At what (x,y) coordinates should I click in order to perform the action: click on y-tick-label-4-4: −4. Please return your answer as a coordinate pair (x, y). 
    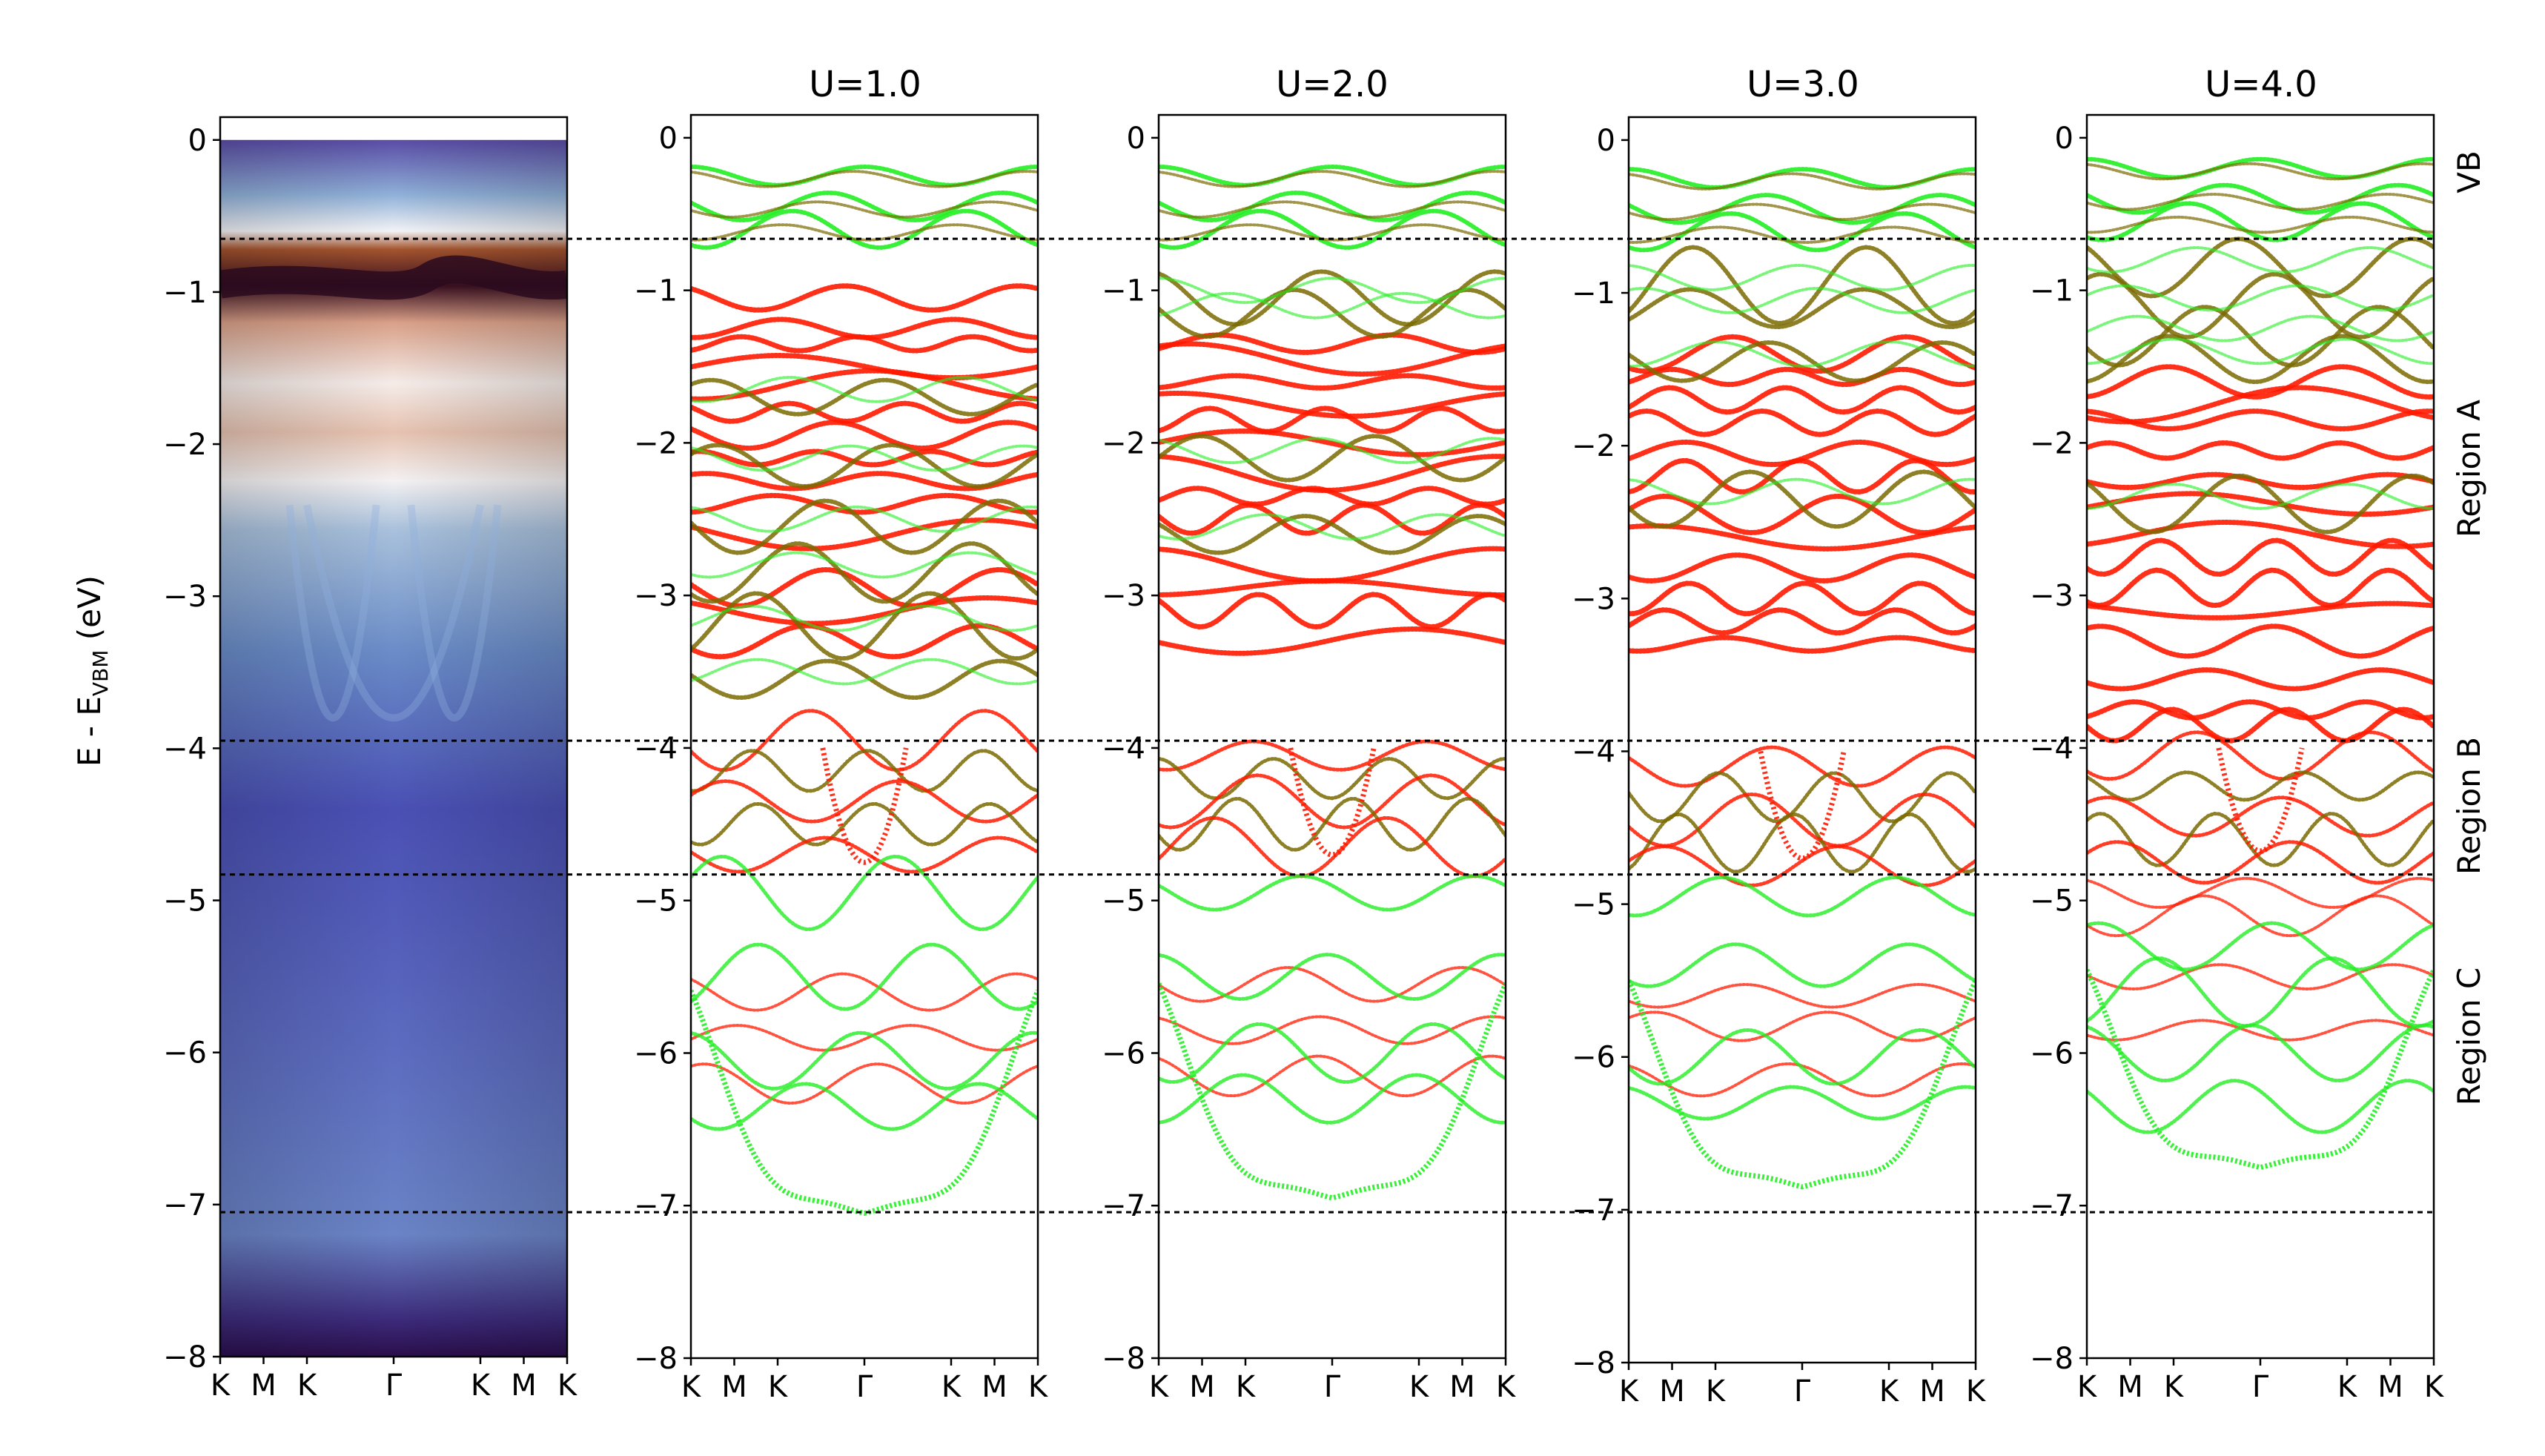
    Looking at the image, I should click on (2052, 749).